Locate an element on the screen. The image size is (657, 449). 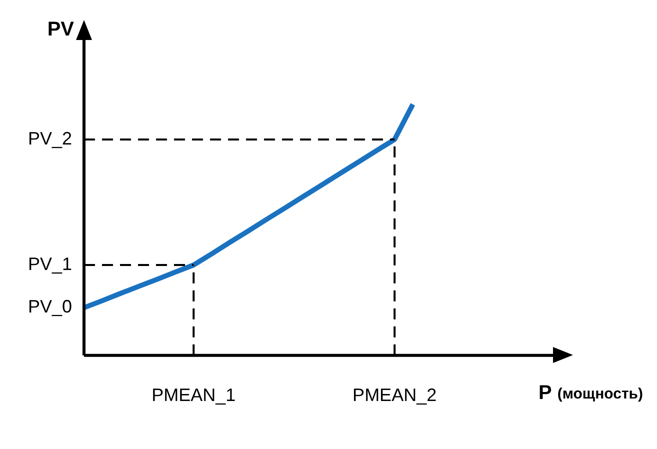
ref-line-label: PV_2 is located at coordinates (50, 138).